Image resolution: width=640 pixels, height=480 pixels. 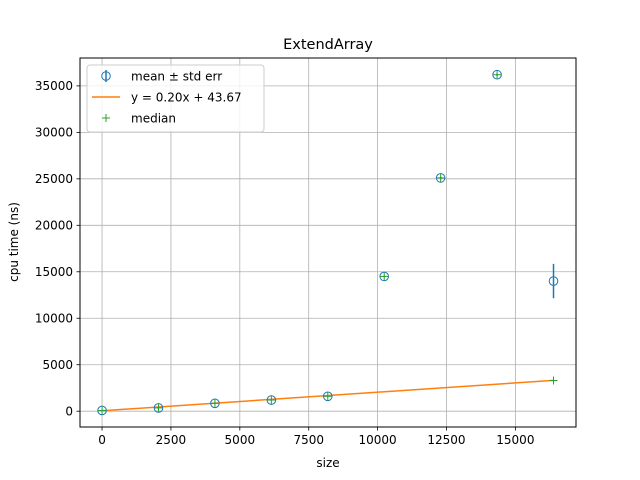 I want to click on x-tick-label: 15000, so click(x=515, y=440).